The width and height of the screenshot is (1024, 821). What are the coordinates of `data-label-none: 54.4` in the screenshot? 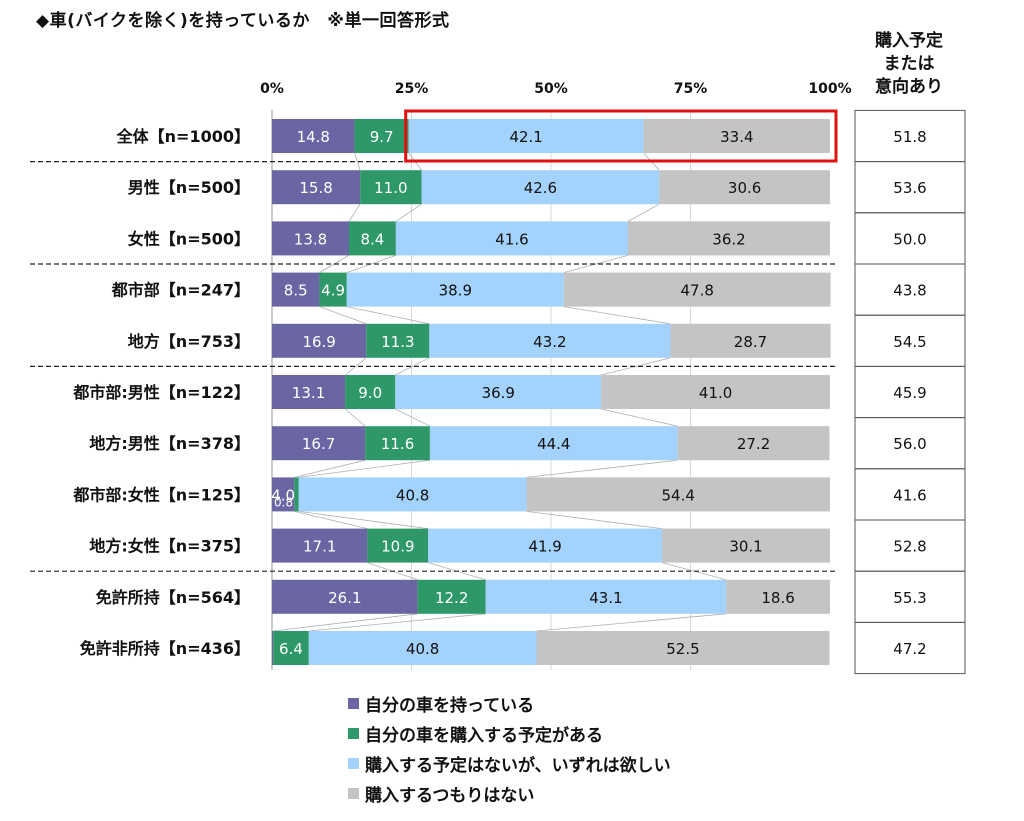 It's located at (678, 495).